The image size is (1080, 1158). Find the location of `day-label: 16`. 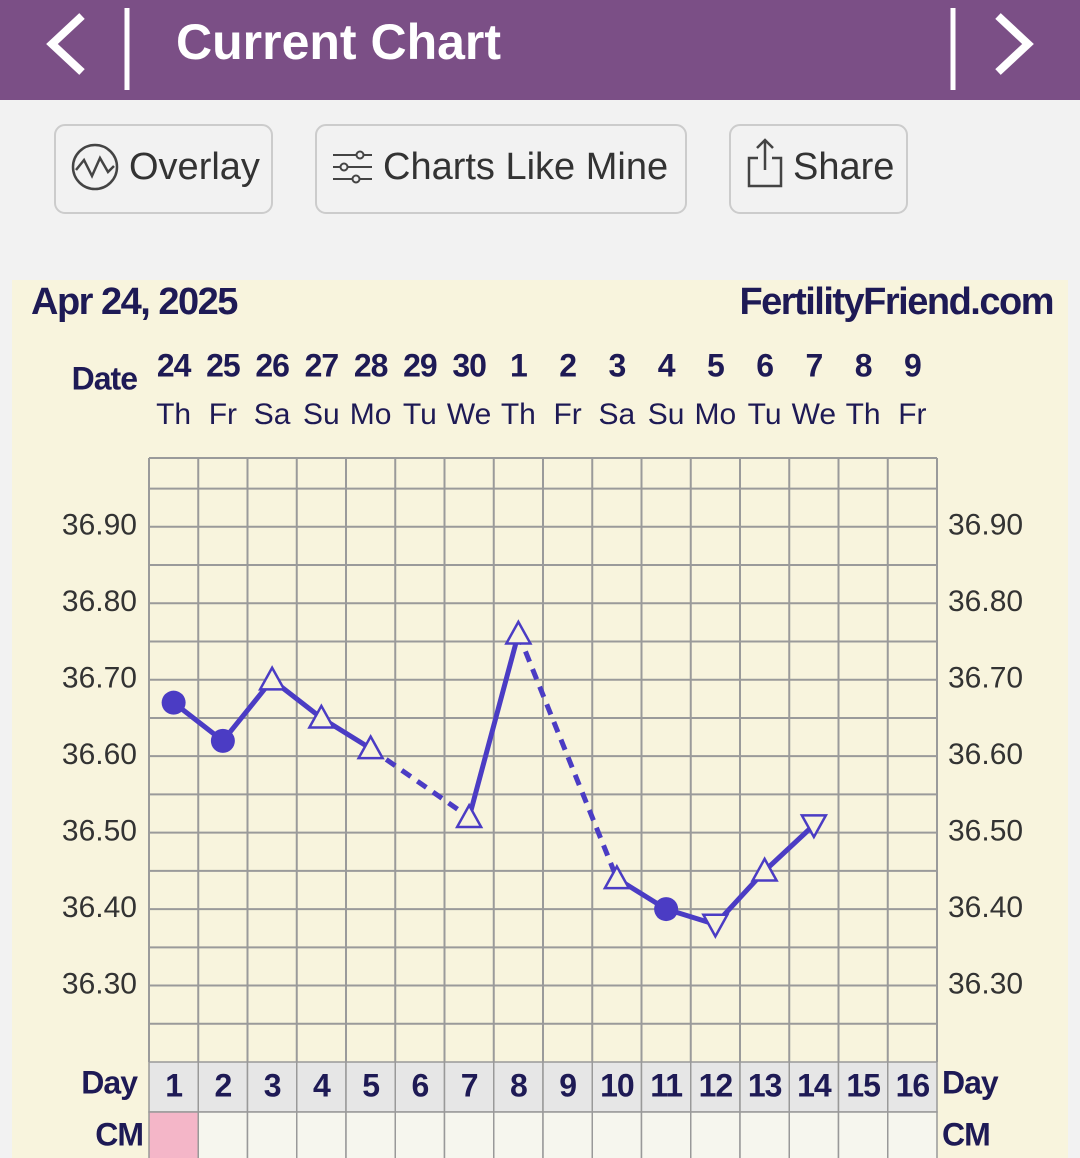

day-label: 16 is located at coordinates (913, 1085).